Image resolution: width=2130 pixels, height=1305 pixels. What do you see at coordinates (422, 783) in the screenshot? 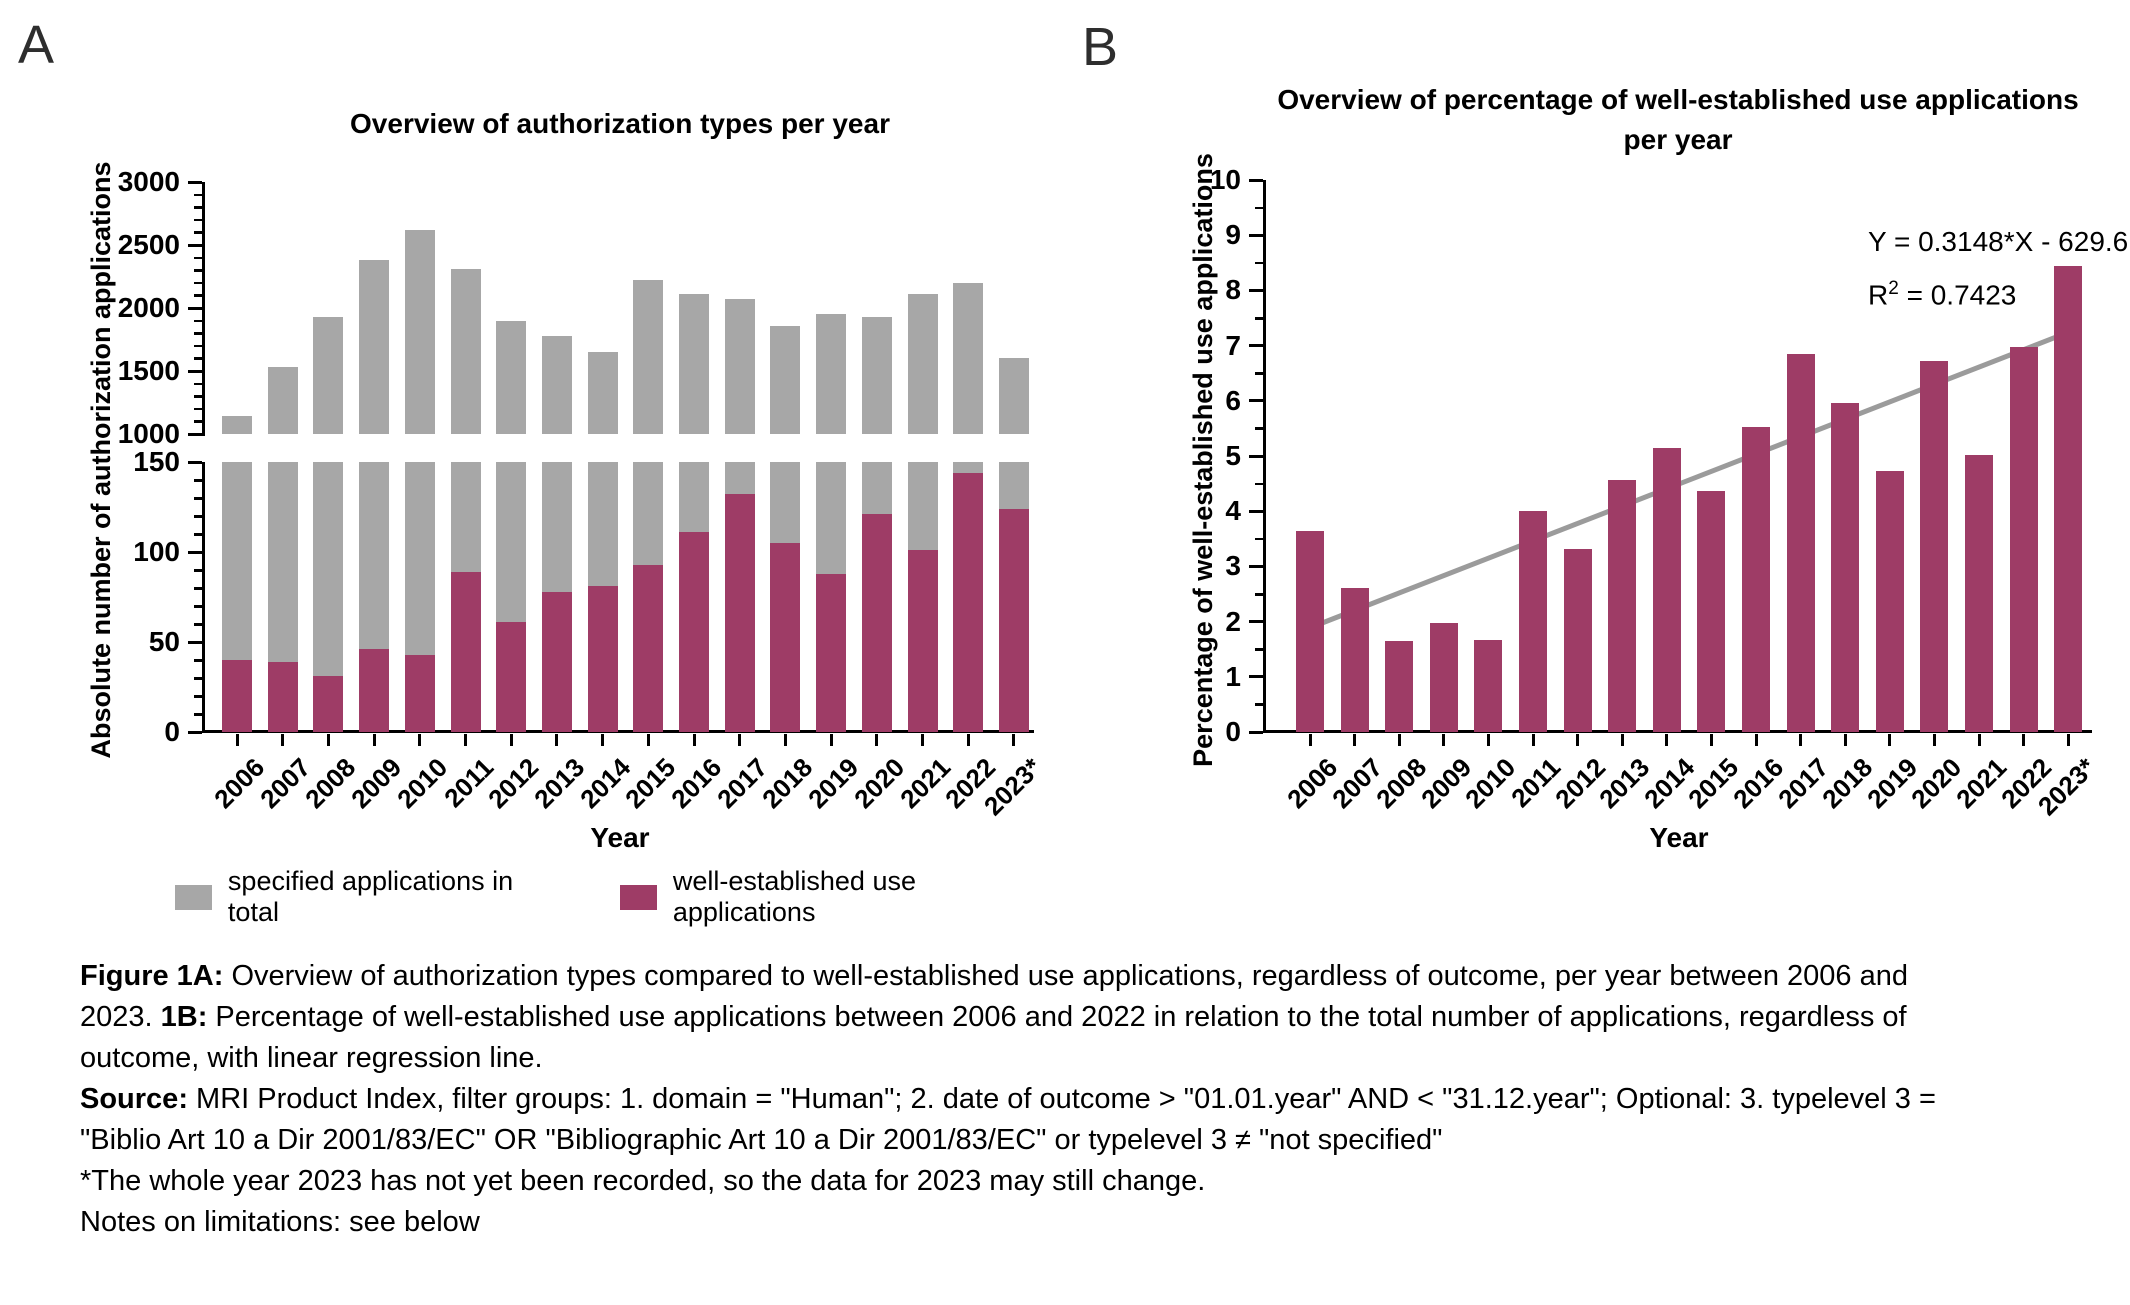
I see `a-x-tick-label: 2010` at bounding box center [422, 783].